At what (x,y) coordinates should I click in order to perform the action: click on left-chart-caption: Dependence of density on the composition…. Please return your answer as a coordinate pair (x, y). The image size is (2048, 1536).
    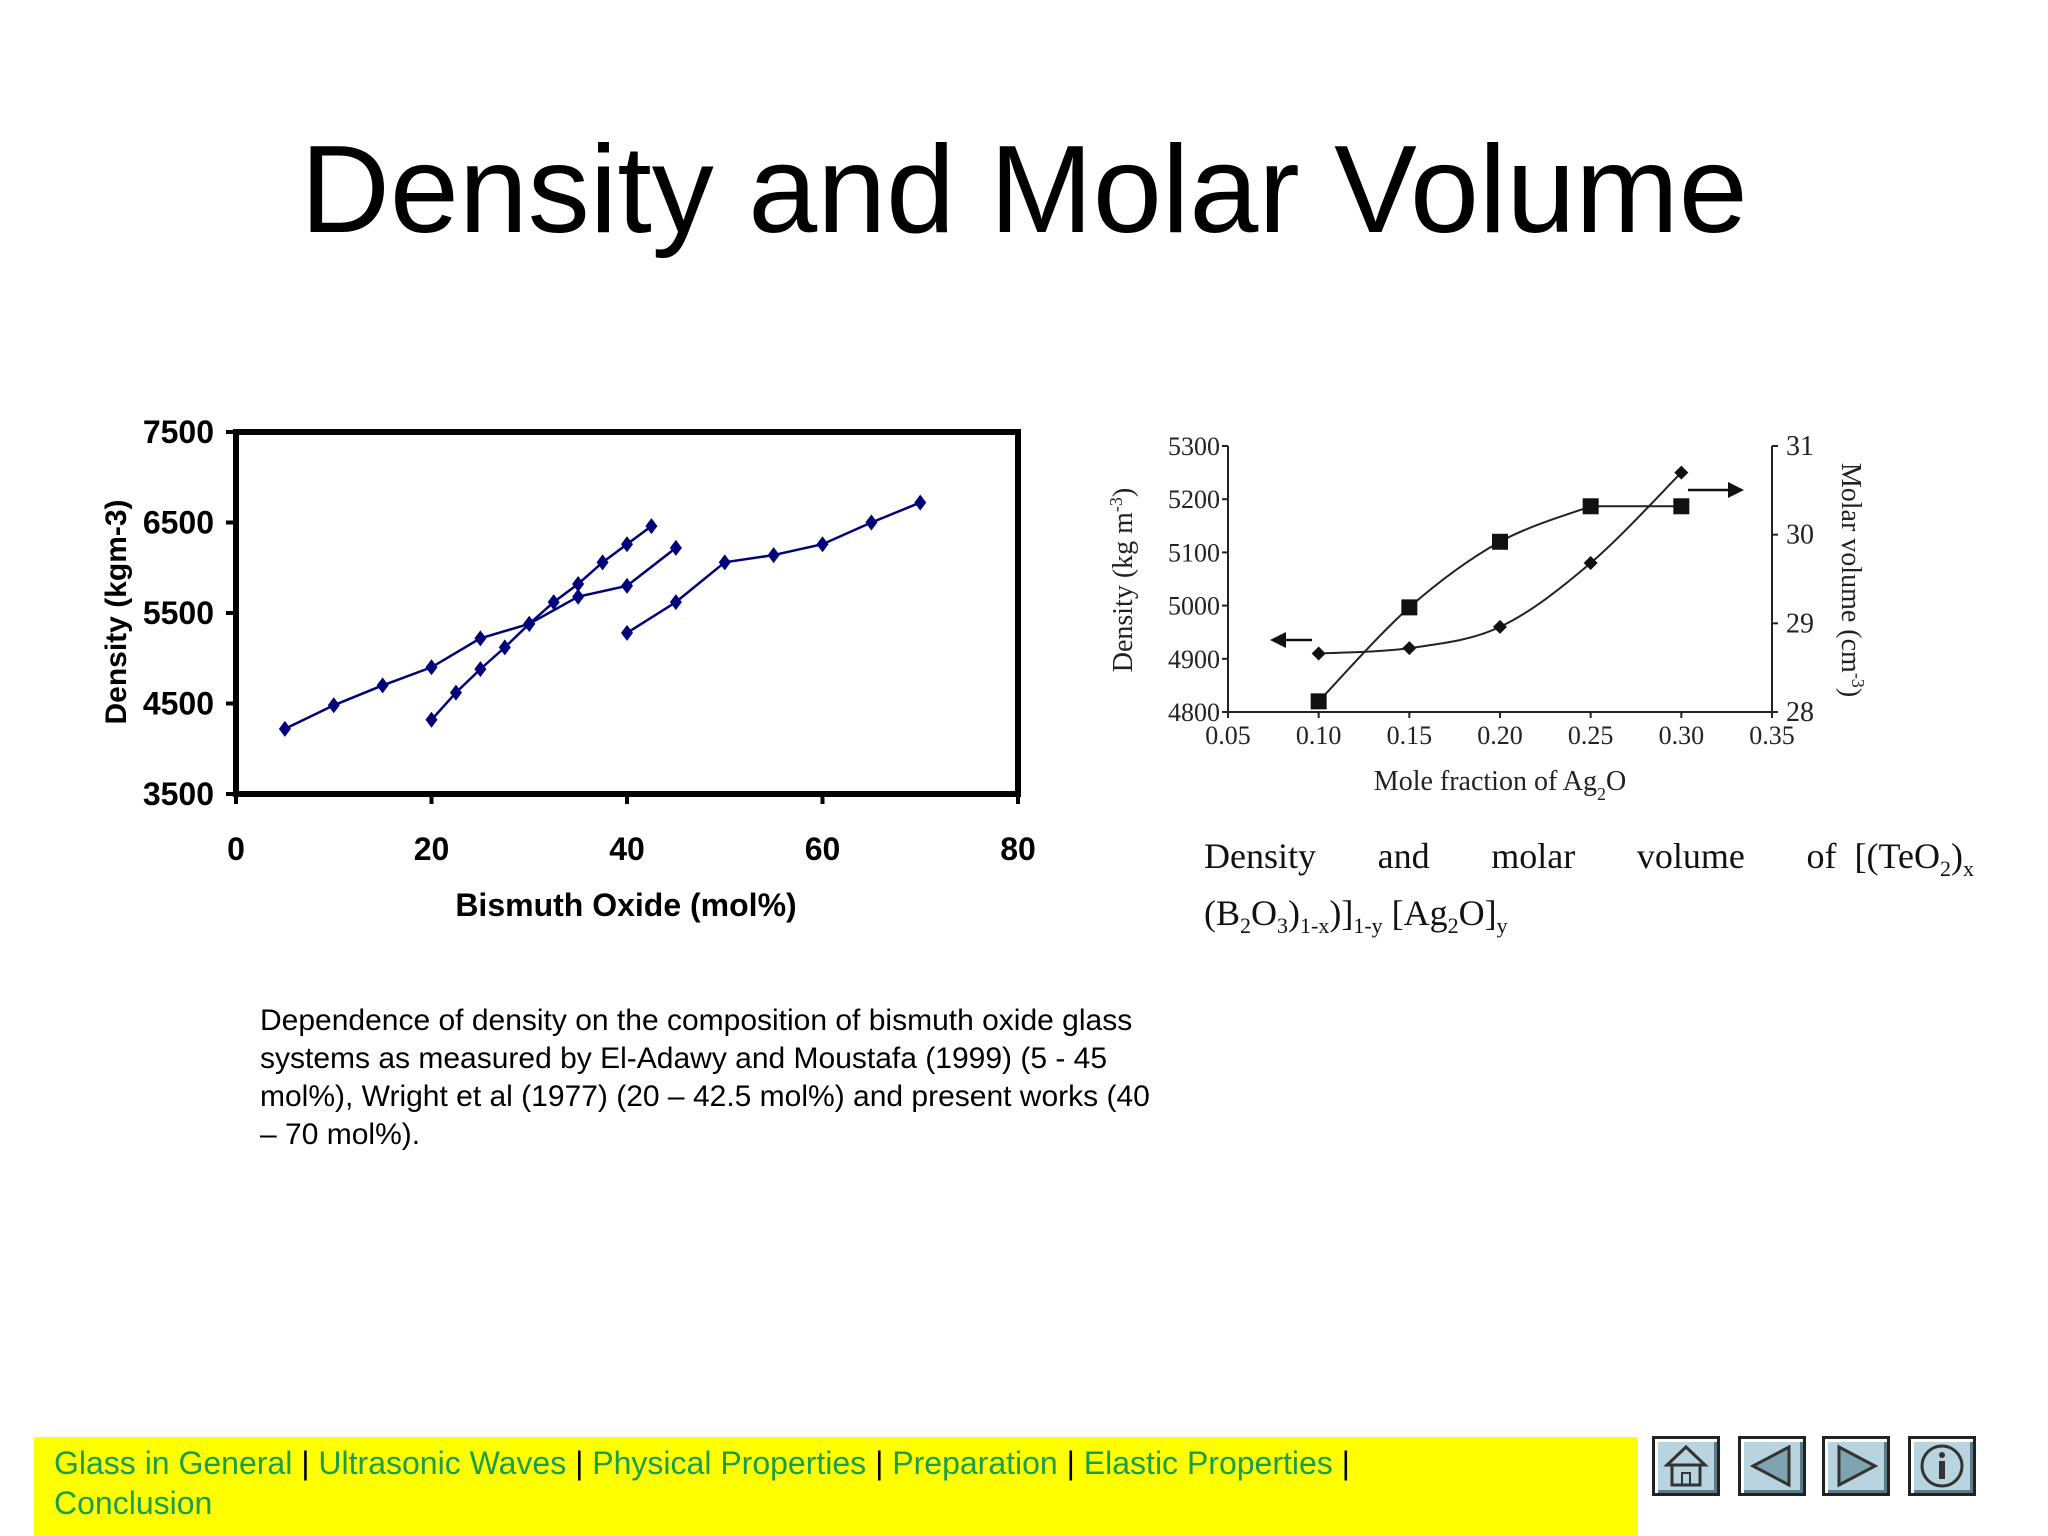
    Looking at the image, I should click on (705, 1077).